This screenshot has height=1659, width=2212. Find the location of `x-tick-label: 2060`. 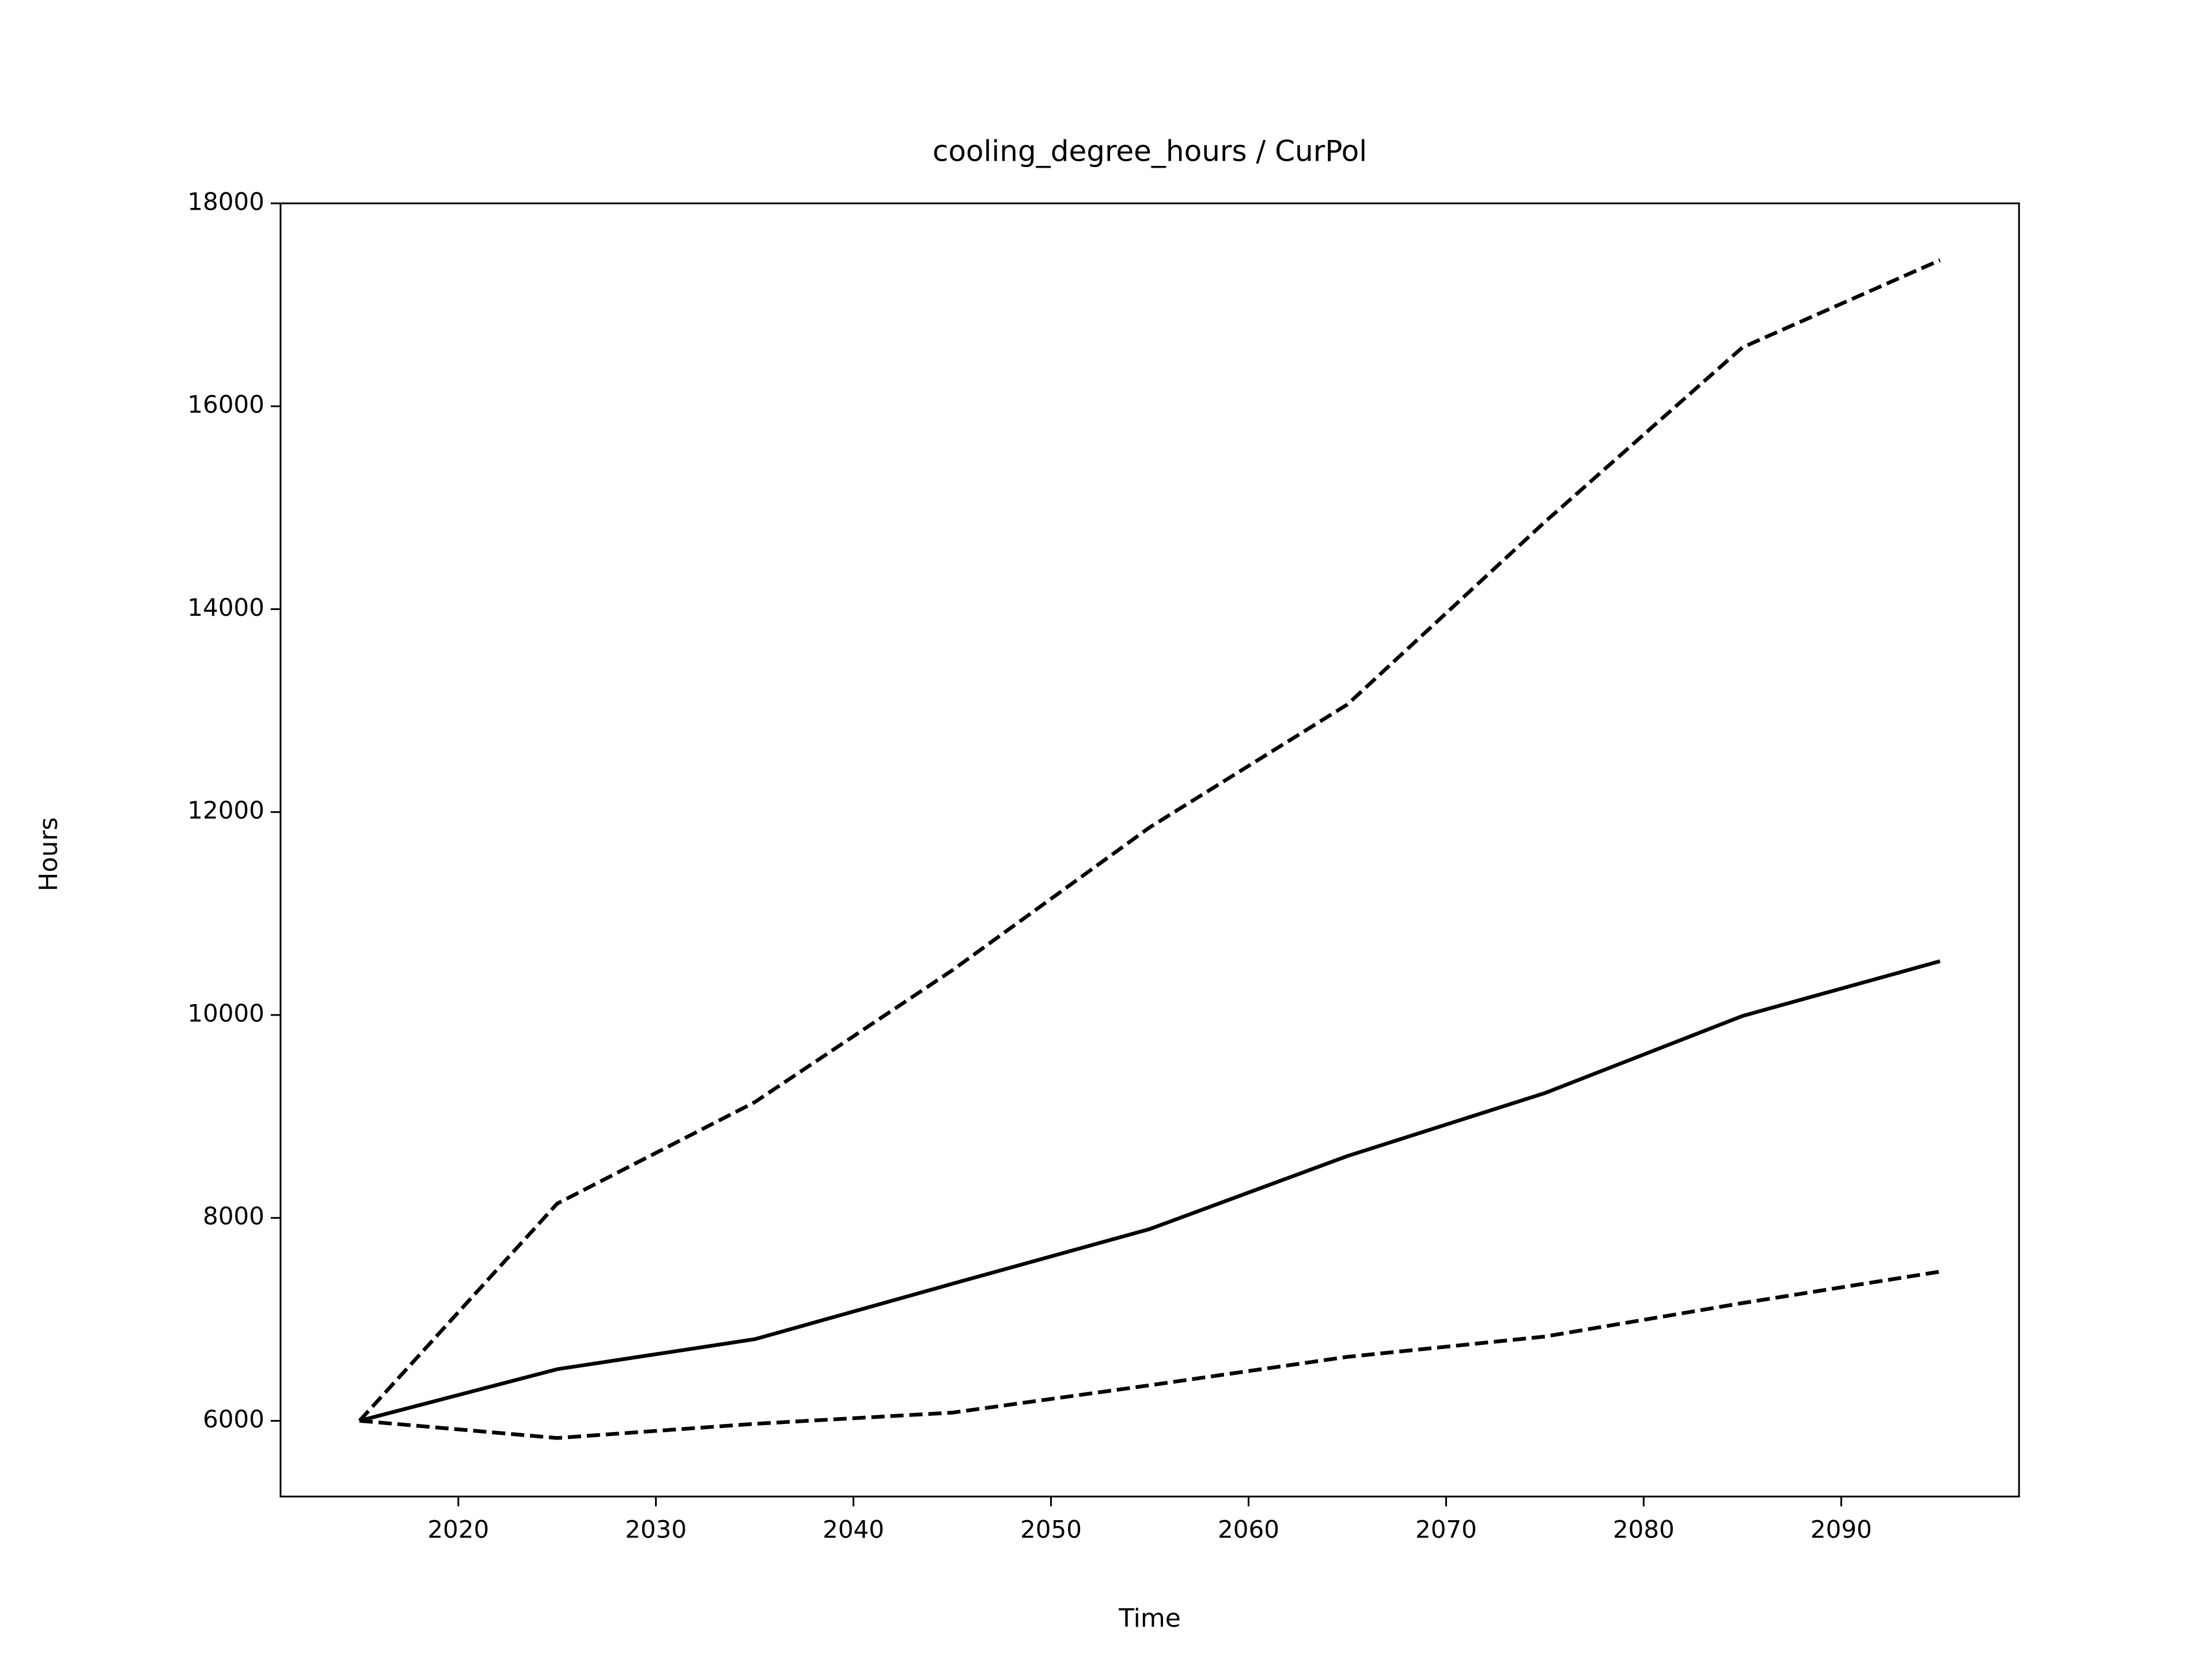

x-tick-label: 2060 is located at coordinates (1248, 1530).